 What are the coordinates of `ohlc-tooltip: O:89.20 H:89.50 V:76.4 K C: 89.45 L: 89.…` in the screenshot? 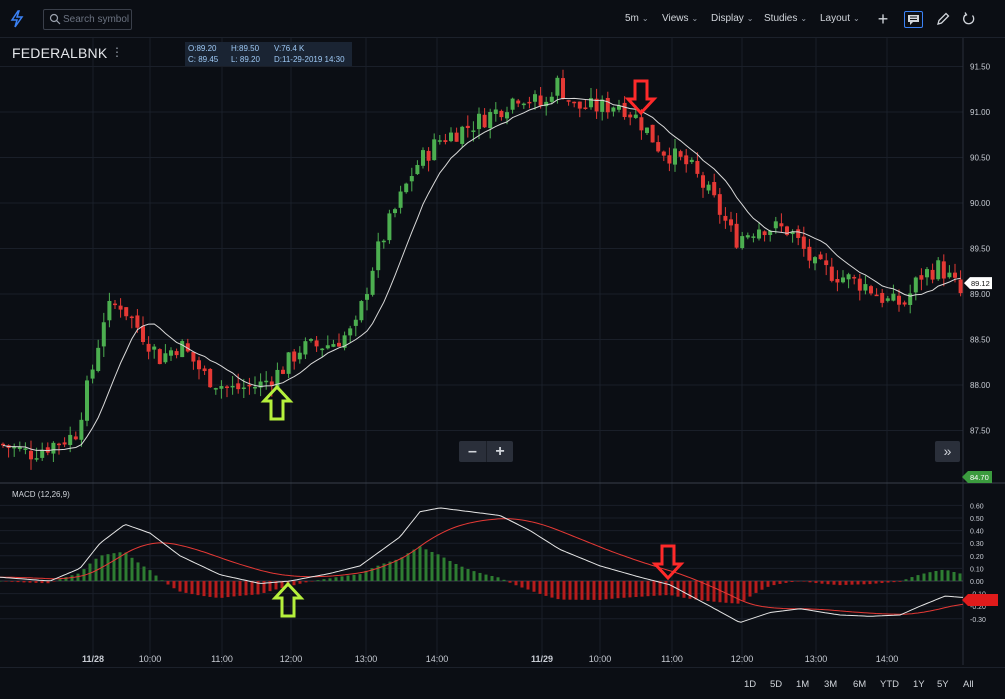 It's located at (268, 54).